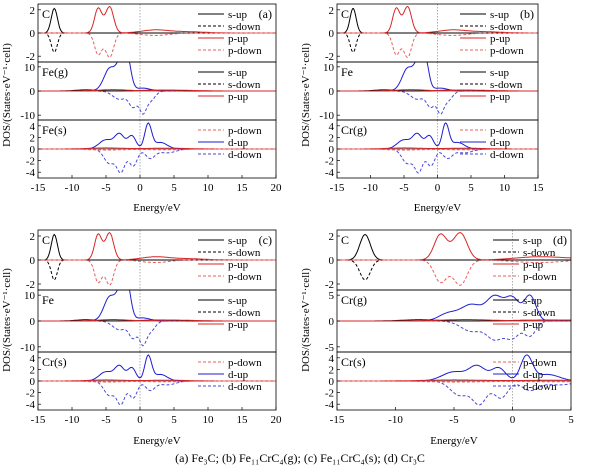  What do you see at coordinates (454, 393) in the screenshot?
I see `curve-d-down` at bounding box center [454, 393].